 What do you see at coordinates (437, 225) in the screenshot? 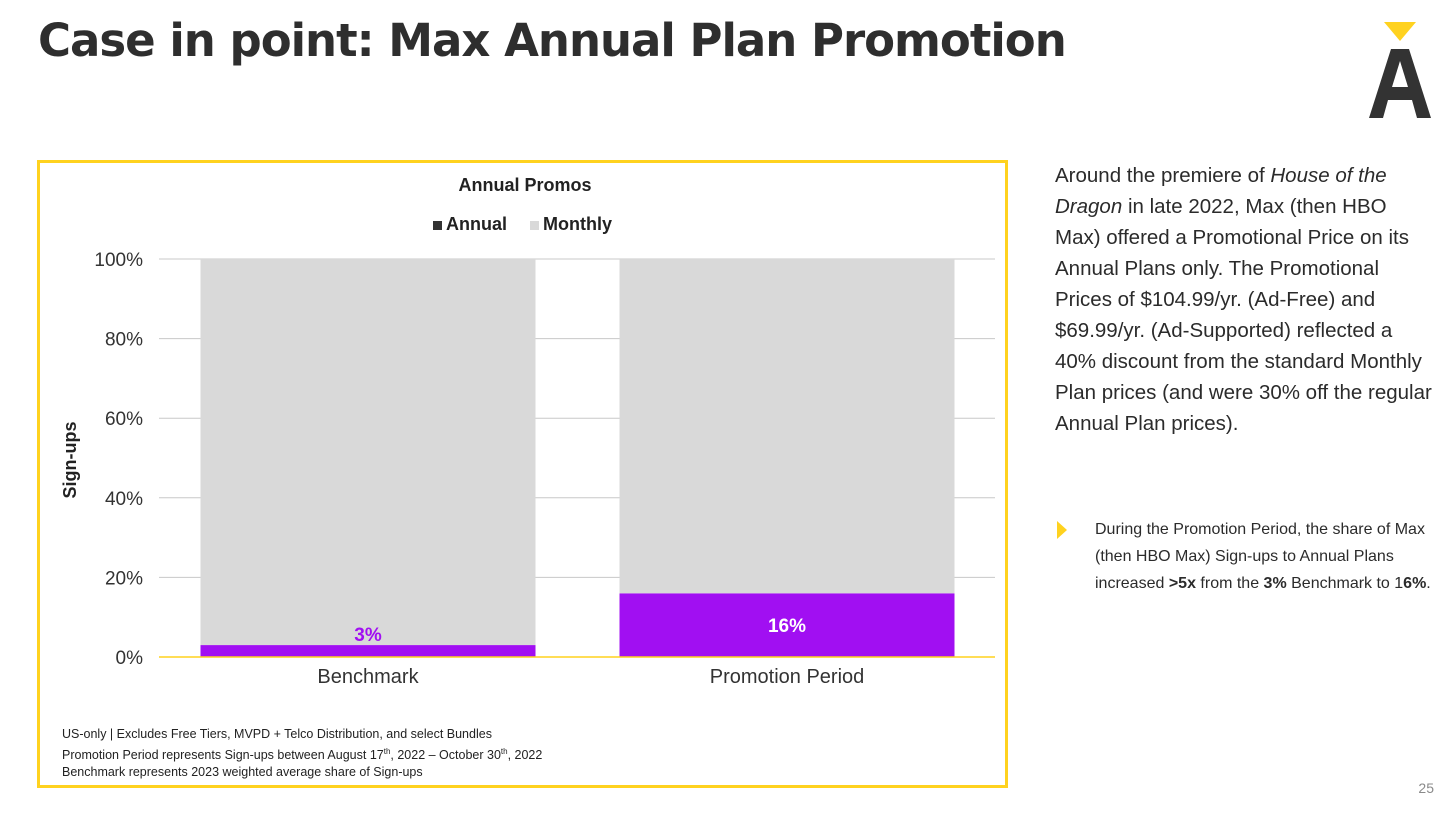
I see `legend-swatch-annual` at bounding box center [437, 225].